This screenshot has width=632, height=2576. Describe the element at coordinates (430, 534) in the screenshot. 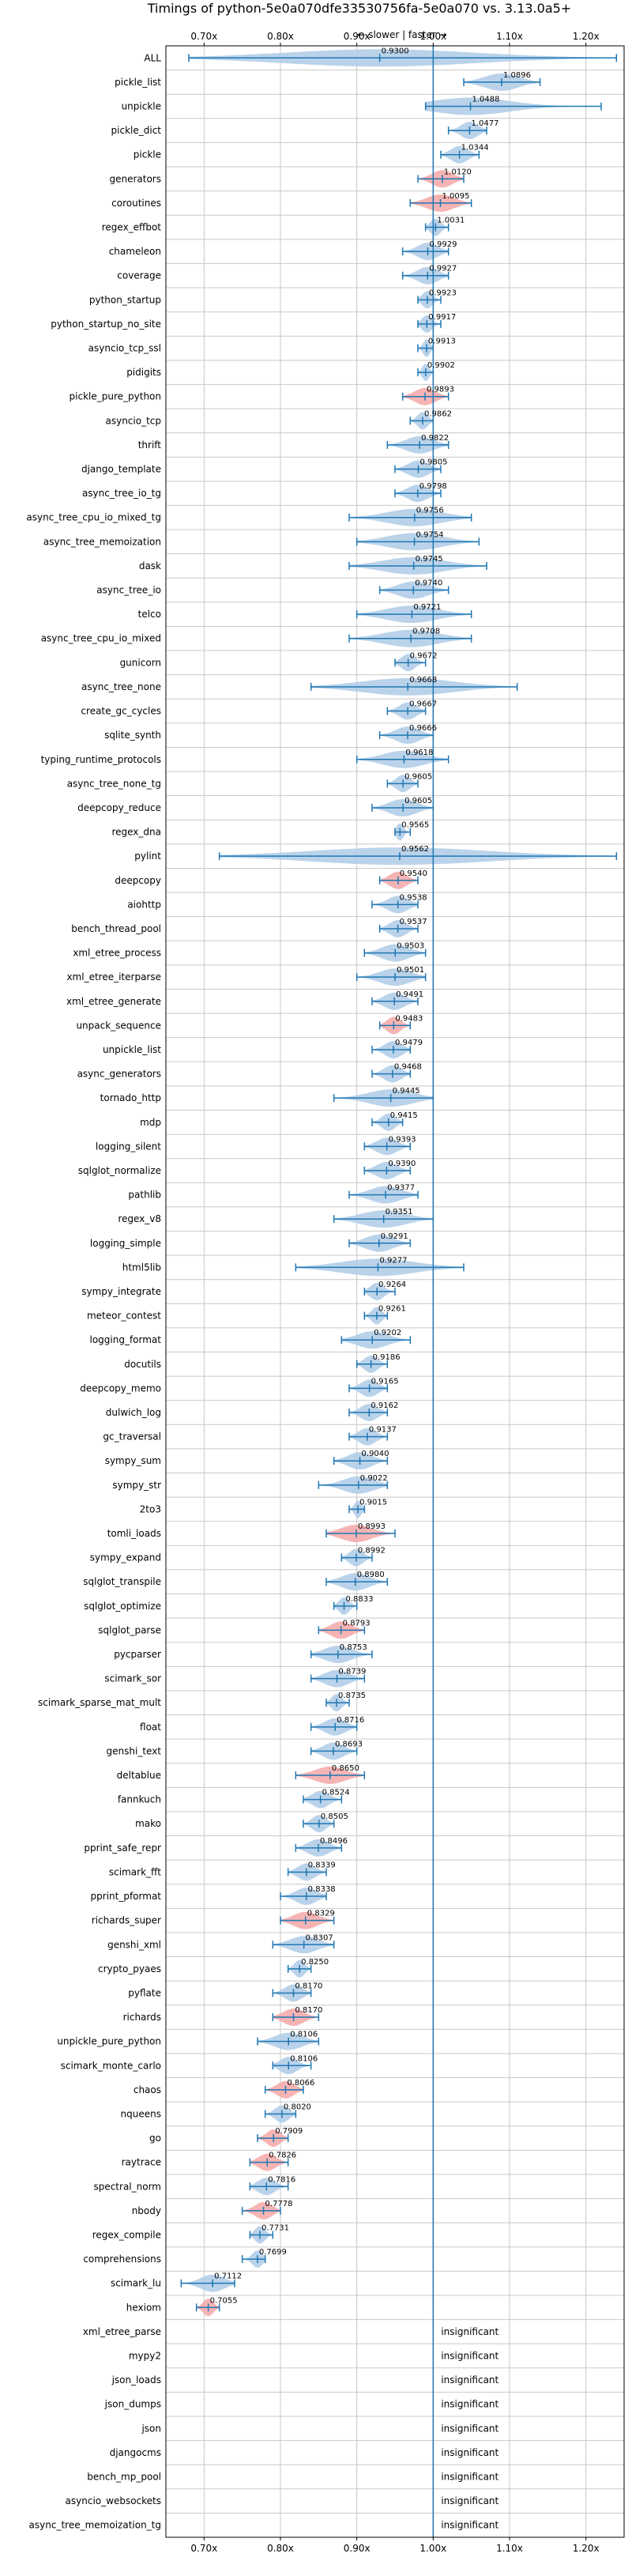

I see `value-label: 0.9754` at that location.